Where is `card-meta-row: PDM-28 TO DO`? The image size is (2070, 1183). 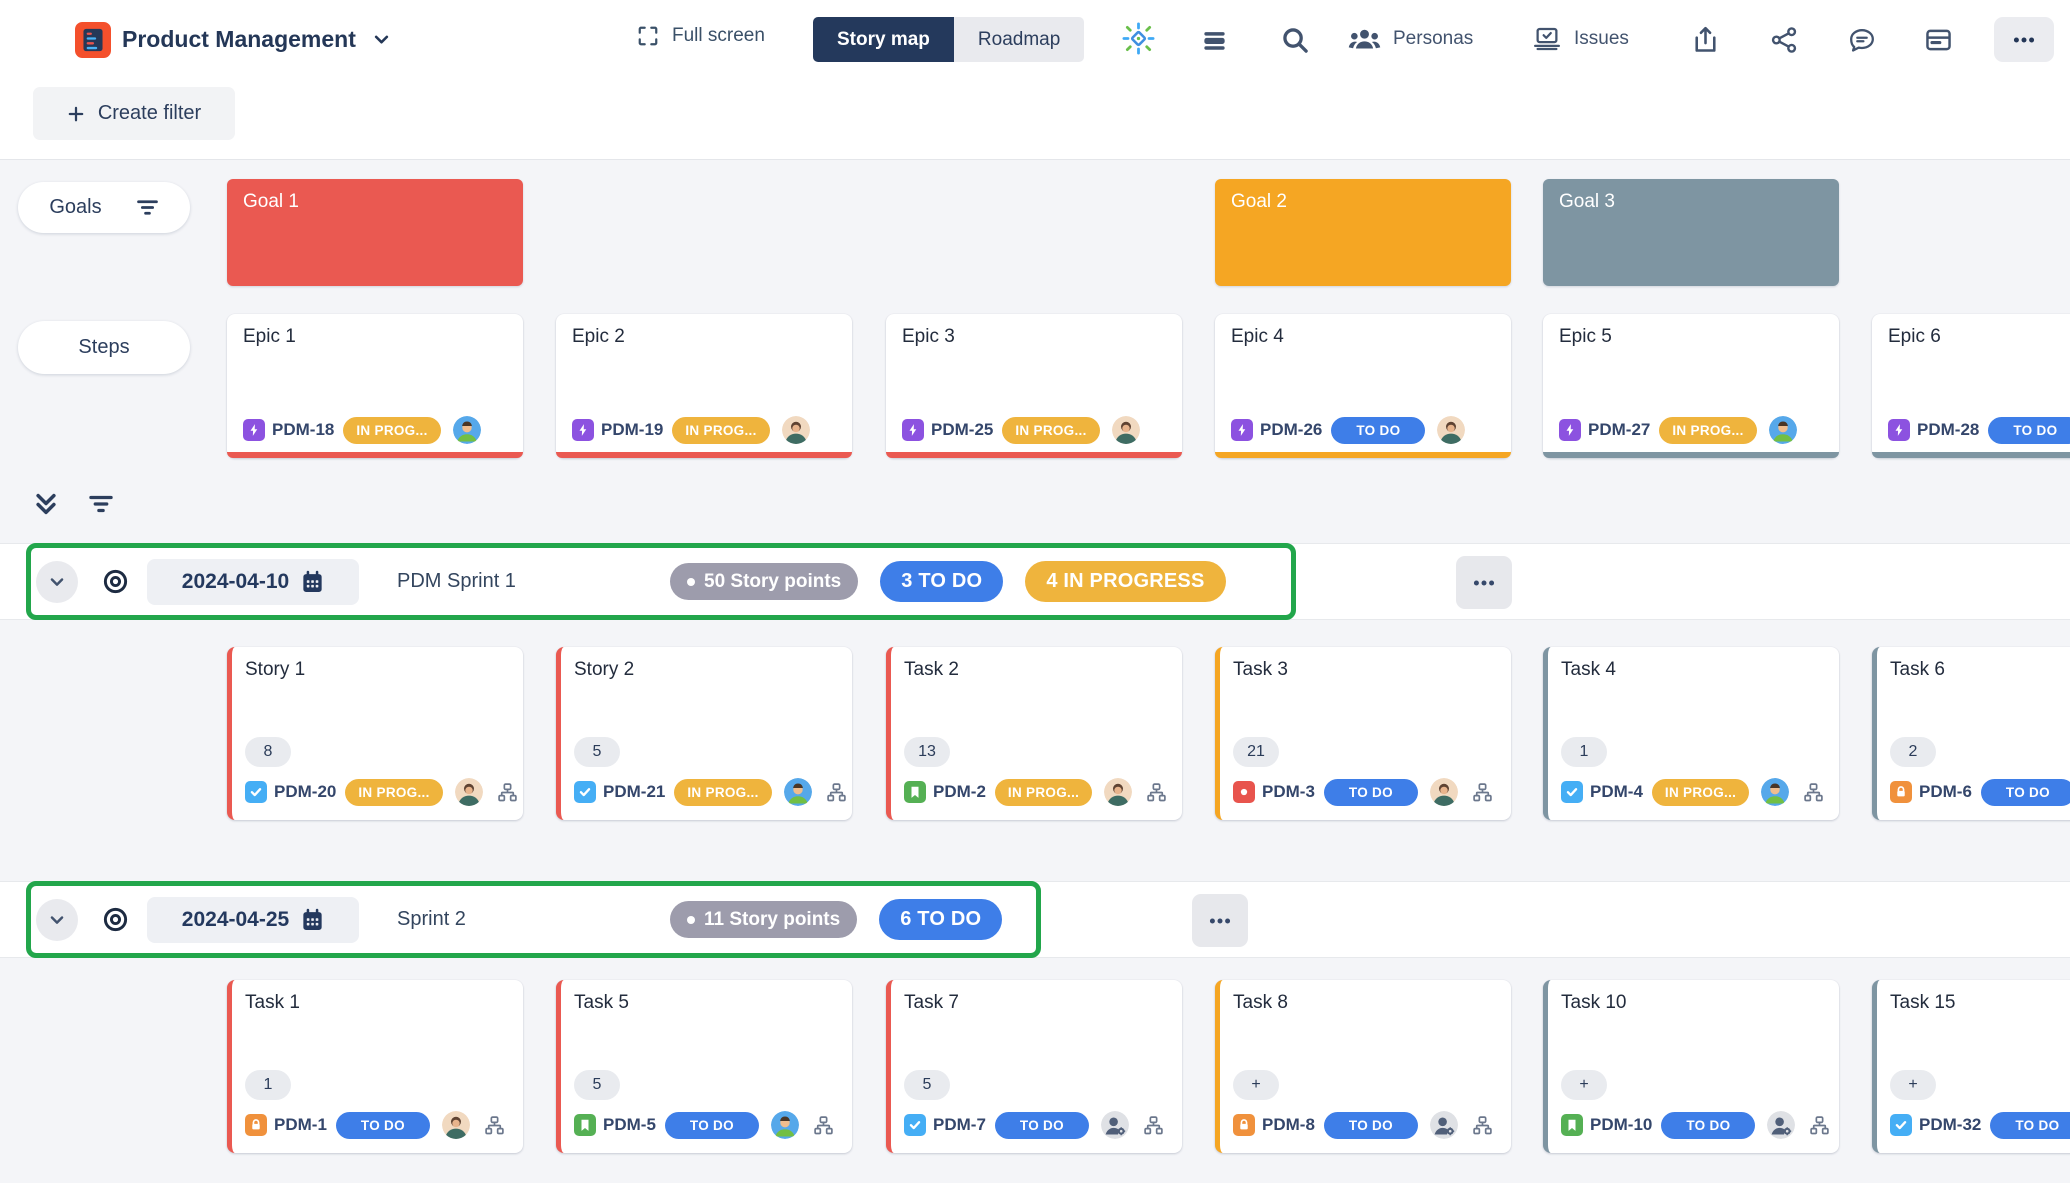
card-meta-row: PDM-28 TO DO is located at coordinates (1979, 430).